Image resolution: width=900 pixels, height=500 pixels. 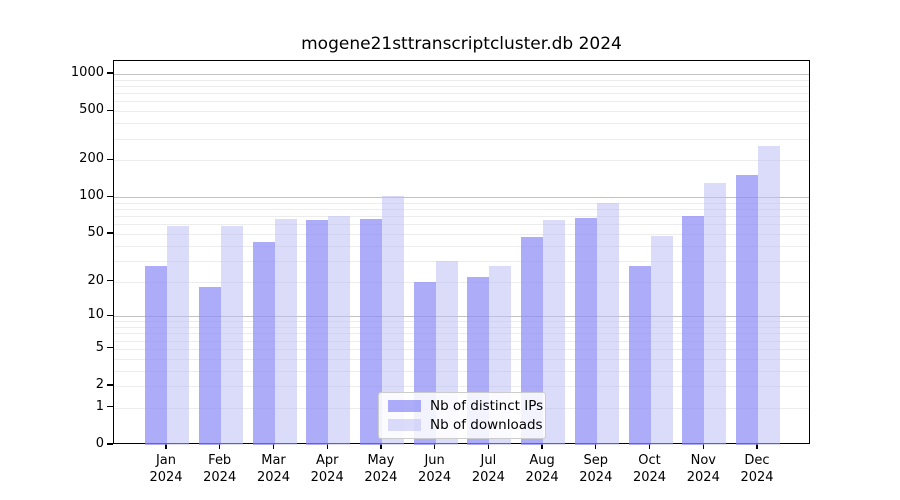 What do you see at coordinates (220, 446) in the screenshot?
I see `x-tick-mark-feb` at bounding box center [220, 446].